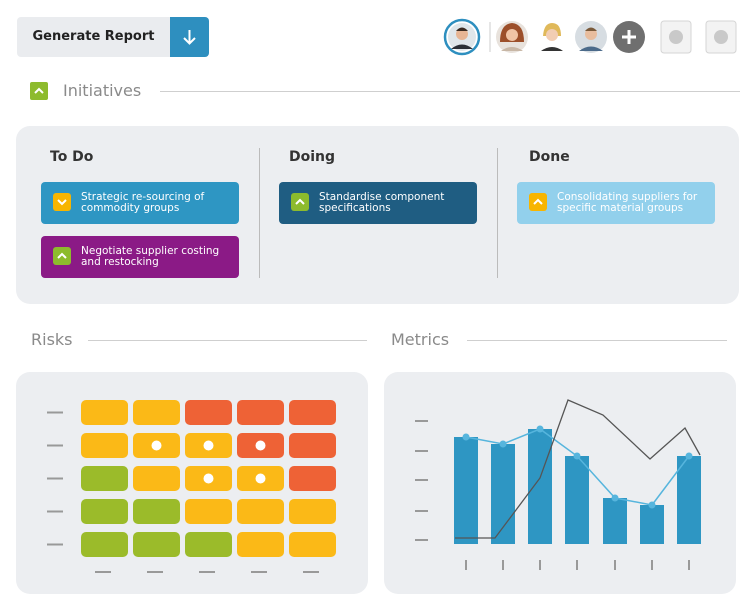  I want to click on axis-dashes, so click(552, 495).